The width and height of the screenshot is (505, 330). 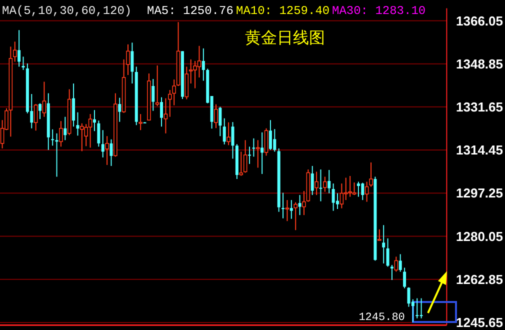 What do you see at coordinates (379, 11) in the screenshot?
I see `annotation: MA30: 1283.10` at bounding box center [379, 11].